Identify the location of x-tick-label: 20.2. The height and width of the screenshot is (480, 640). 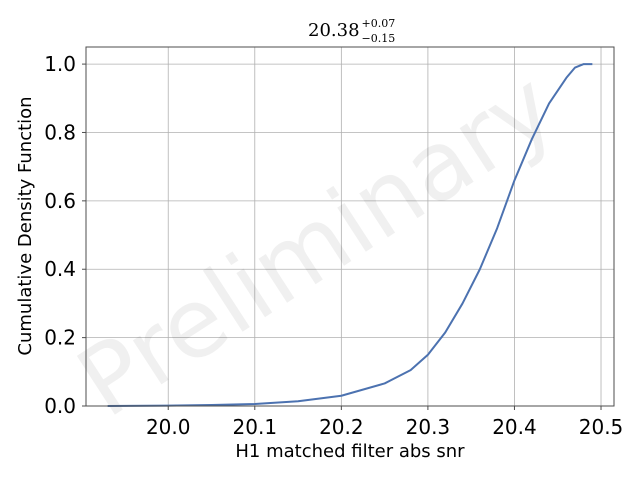
(341, 427).